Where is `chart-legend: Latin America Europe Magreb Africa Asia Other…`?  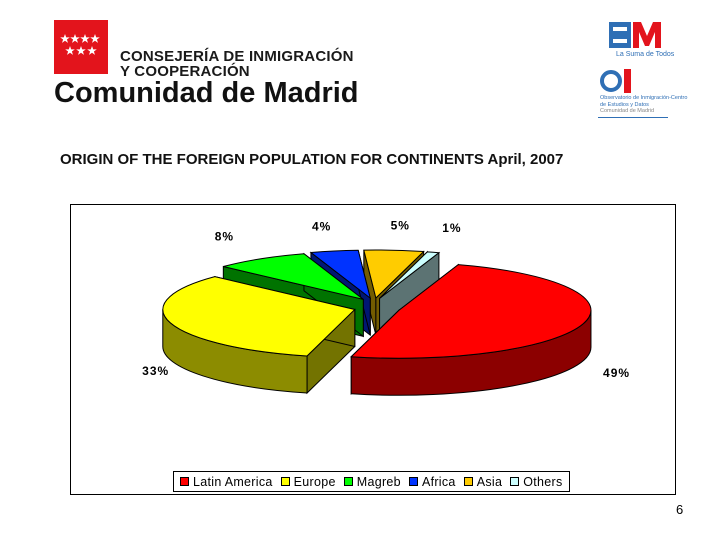 chart-legend: Latin America Europe Magreb Africa Asia Other… is located at coordinates (371, 481).